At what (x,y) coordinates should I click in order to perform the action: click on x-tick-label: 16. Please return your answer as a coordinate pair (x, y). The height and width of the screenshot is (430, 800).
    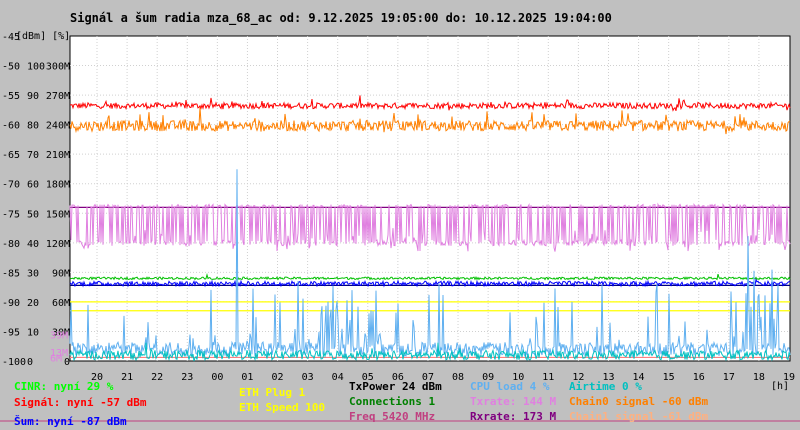
    Looking at the image, I should click on (699, 377).